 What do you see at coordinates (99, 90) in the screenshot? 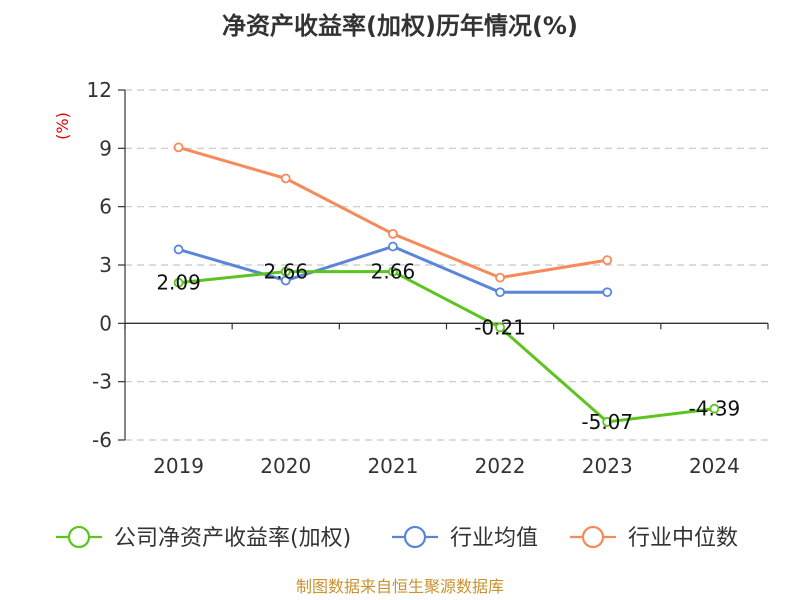
I see `y-tick-label-0: 12` at bounding box center [99, 90].